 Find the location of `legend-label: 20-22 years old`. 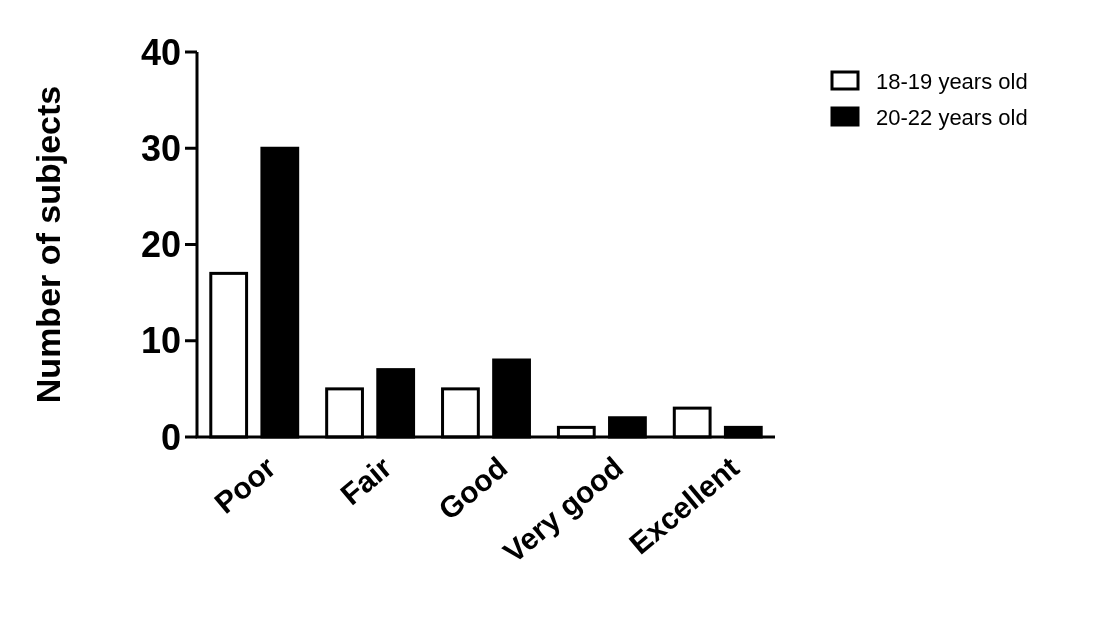

legend-label: 20-22 years old is located at coordinates (952, 117).